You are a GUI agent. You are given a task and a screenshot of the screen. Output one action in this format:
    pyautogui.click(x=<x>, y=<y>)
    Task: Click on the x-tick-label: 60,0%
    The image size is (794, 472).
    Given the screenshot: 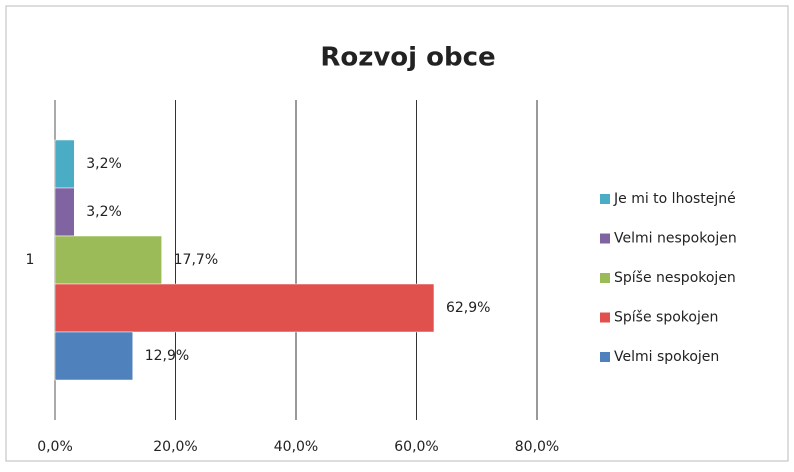 What is the action you would take?
    pyautogui.click(x=416, y=447)
    